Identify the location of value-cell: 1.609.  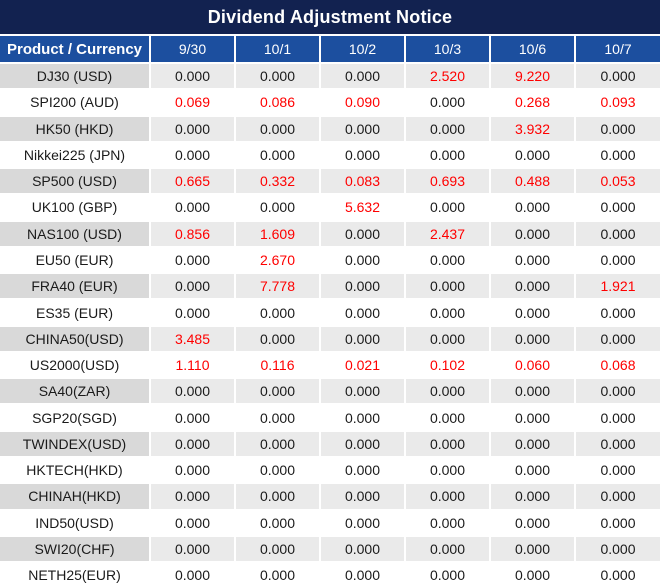
(277, 233).